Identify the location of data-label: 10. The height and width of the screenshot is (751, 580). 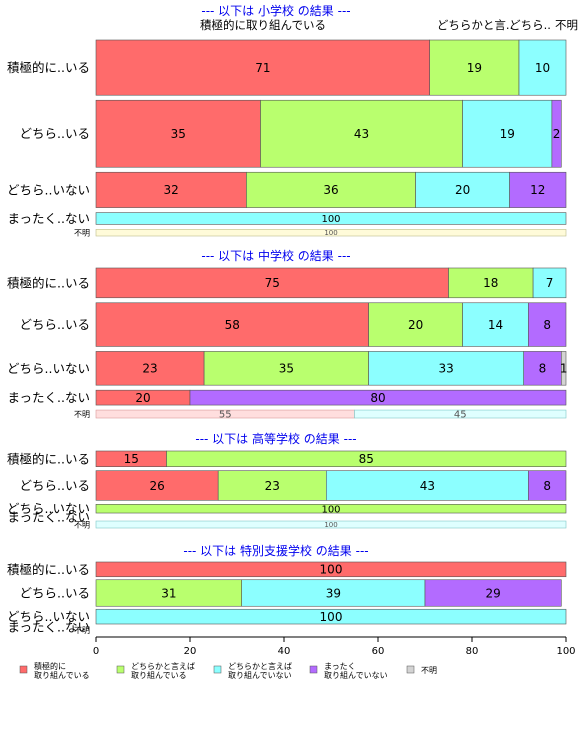
(542, 68).